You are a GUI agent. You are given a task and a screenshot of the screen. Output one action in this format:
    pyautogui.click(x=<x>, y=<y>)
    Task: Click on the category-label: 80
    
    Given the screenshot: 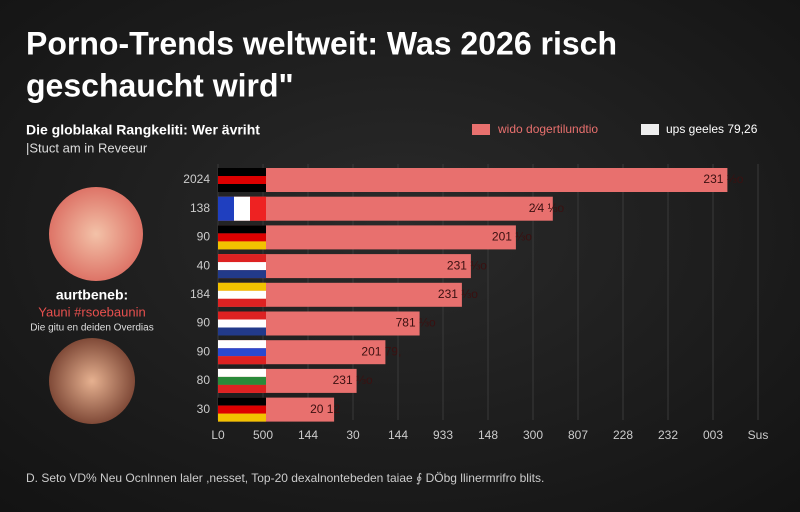 What is the action you would take?
    pyautogui.click(x=204, y=380)
    